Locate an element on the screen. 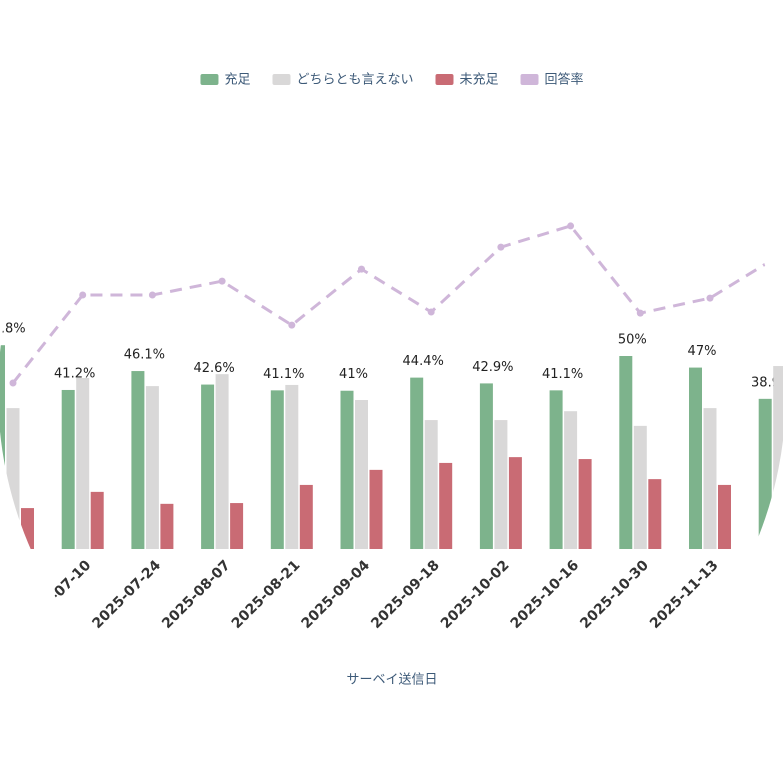 Image resolution: width=783 pixels, height=783 pixels. value-label: 44.4% is located at coordinates (423, 361).